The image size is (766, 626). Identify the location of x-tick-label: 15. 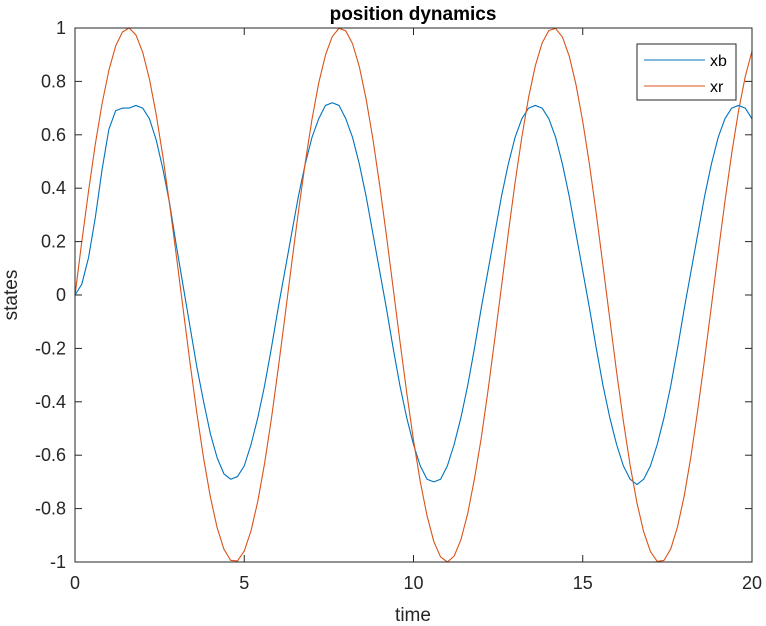
(583, 583).